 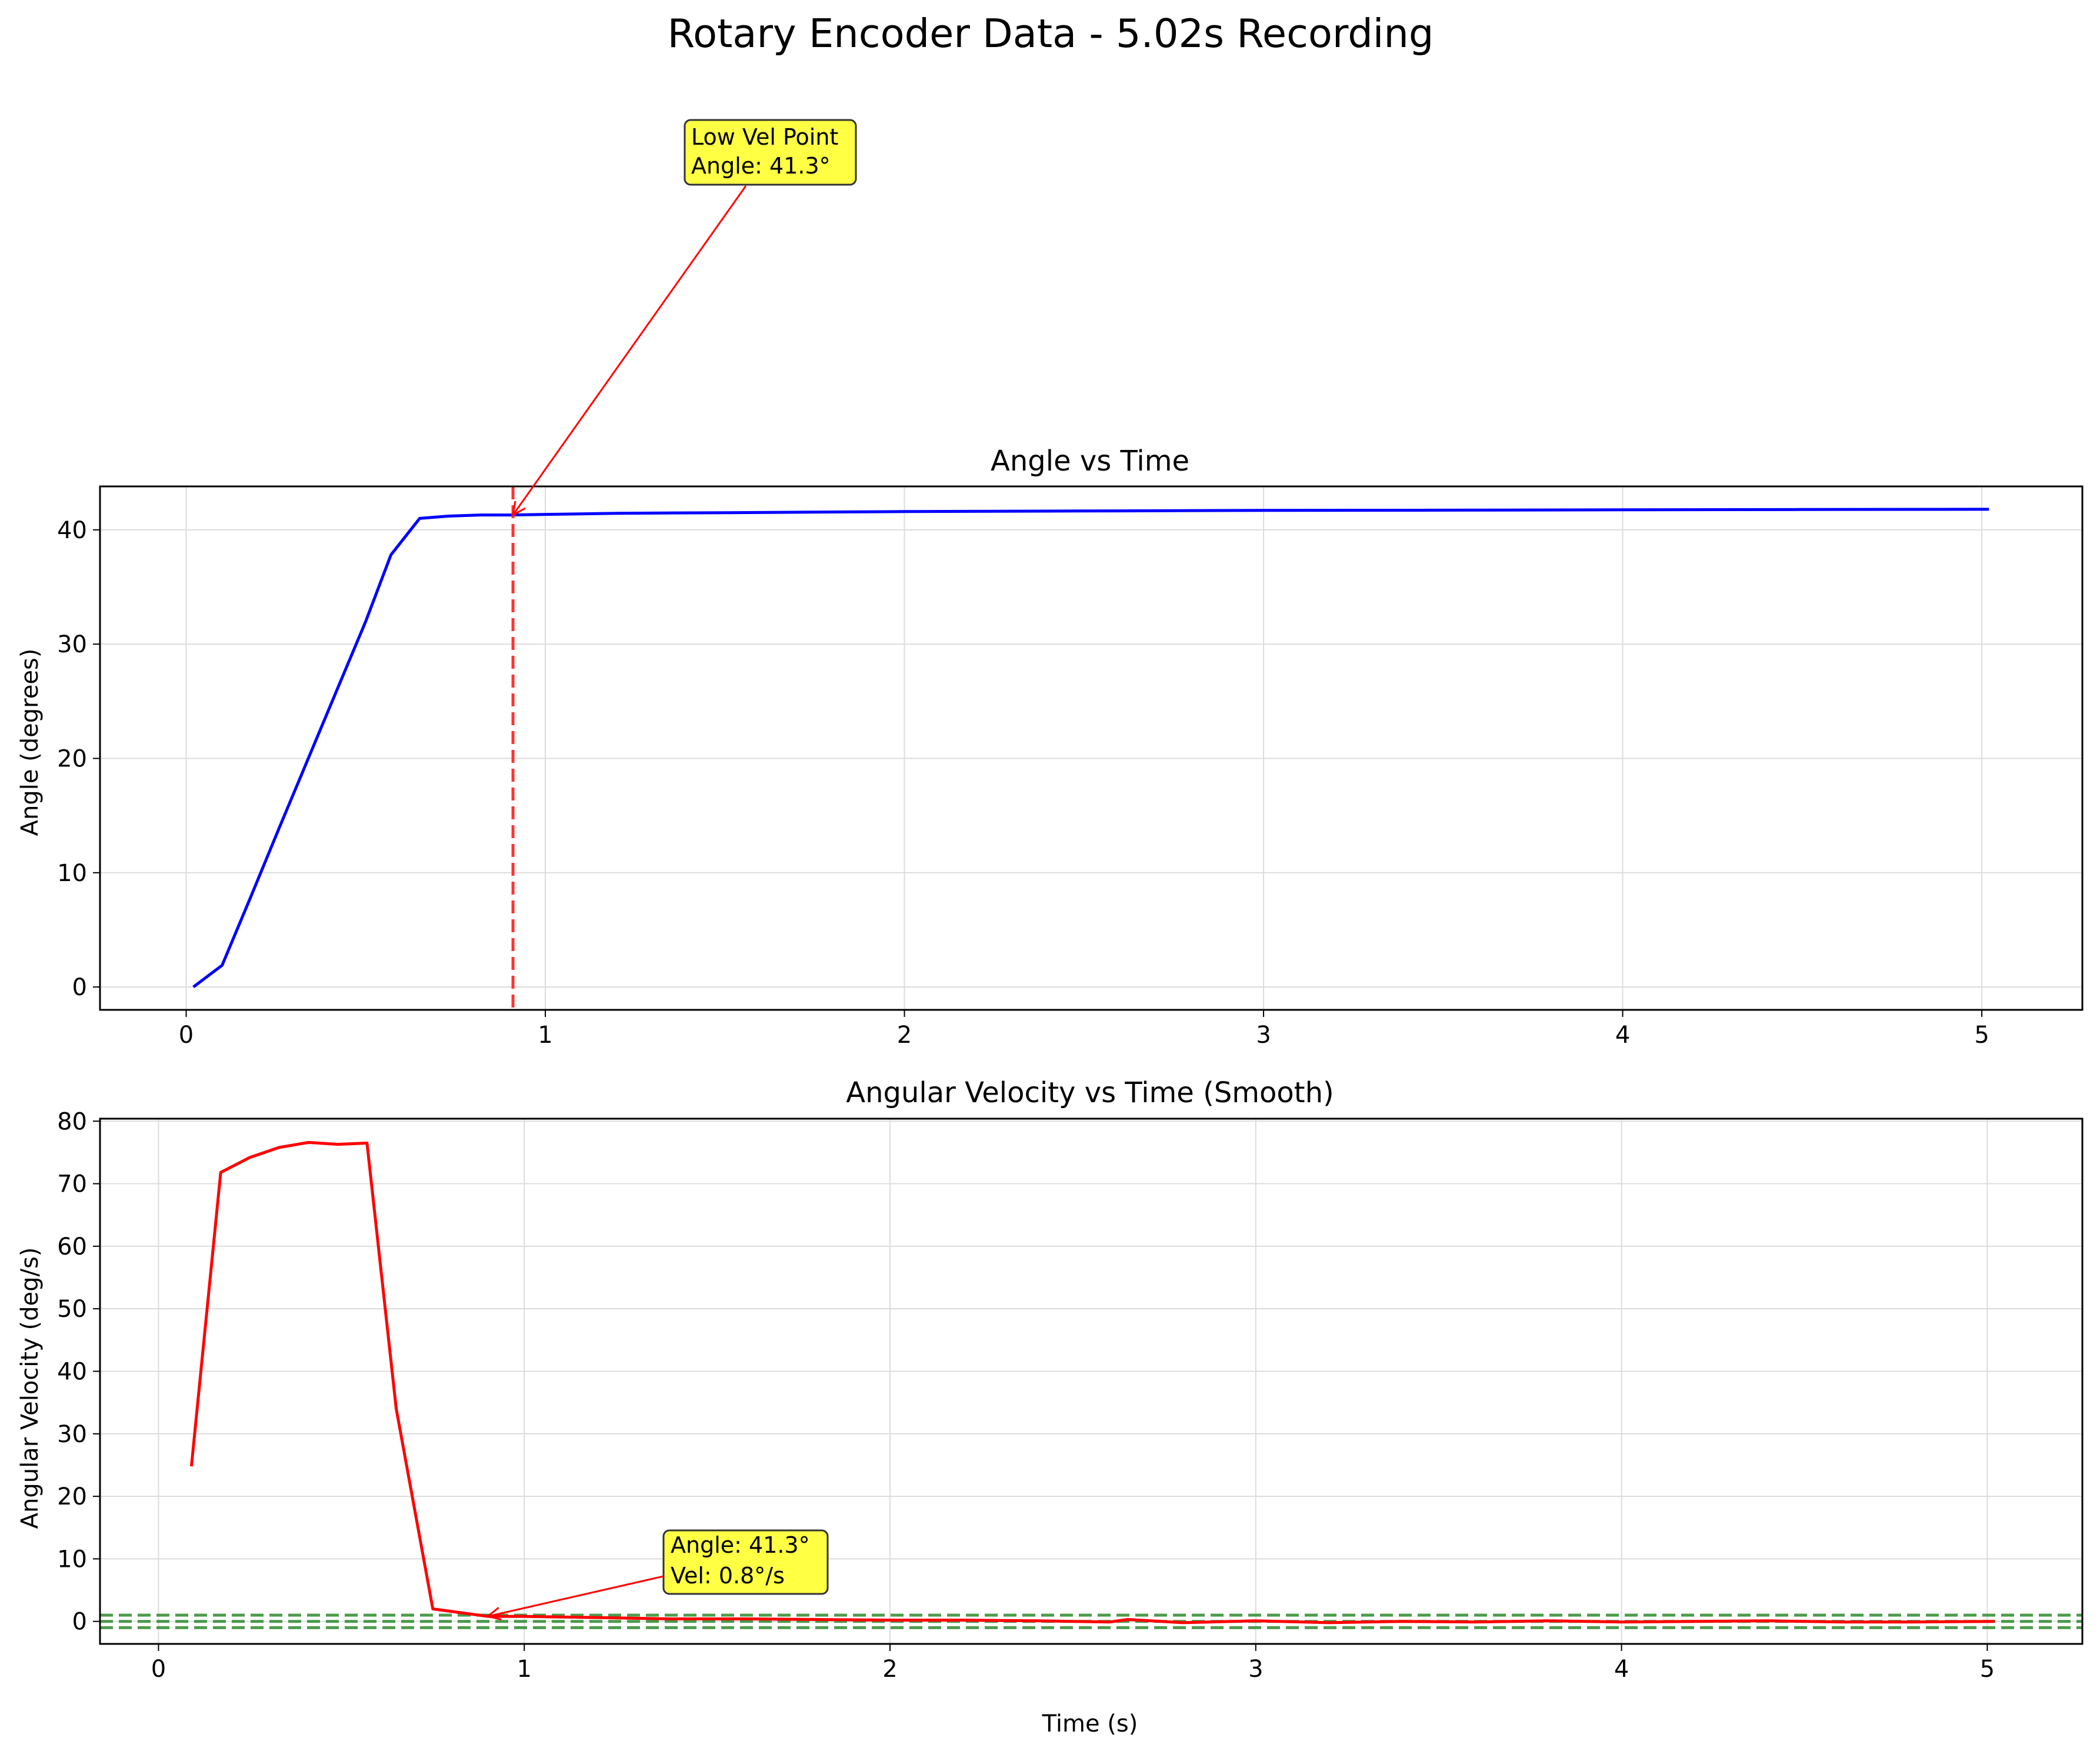 What do you see at coordinates (1263, 1035) in the screenshot?
I see `angle-xtick-label: 3` at bounding box center [1263, 1035].